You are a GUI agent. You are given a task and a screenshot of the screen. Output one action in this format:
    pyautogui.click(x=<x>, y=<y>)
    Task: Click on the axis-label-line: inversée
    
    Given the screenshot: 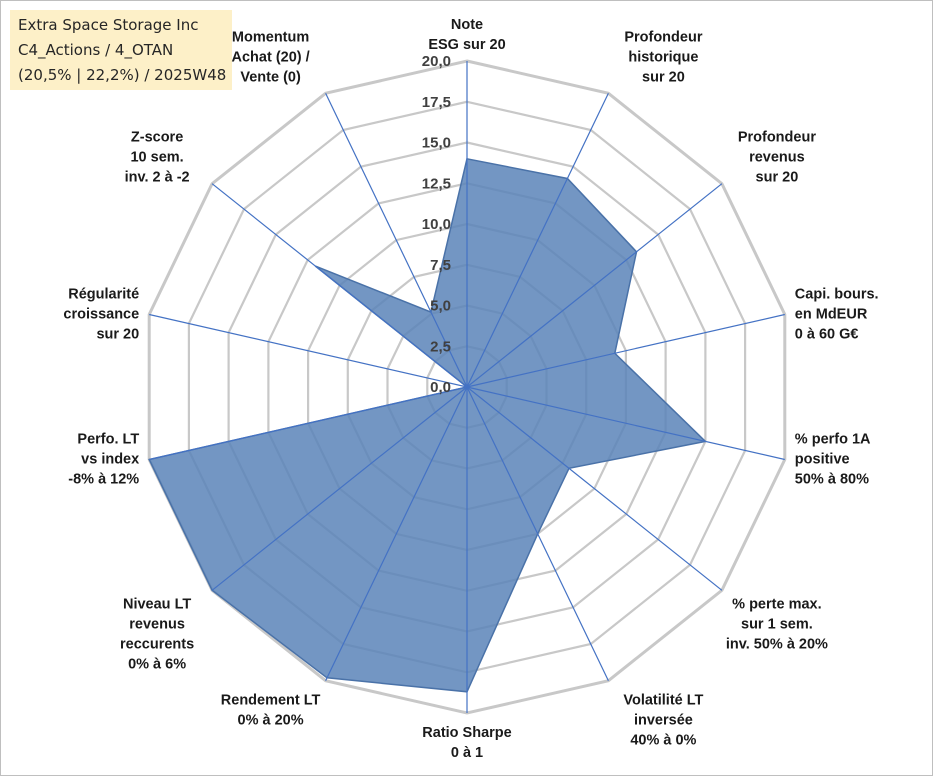 What is the action you would take?
    pyautogui.click(x=663, y=721)
    